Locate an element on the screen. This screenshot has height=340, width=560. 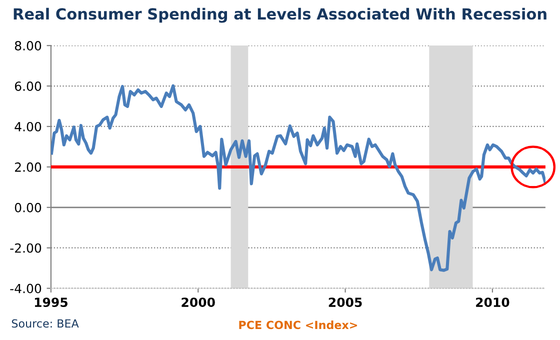
y-tick-label: 6.00 is located at coordinates (28, 86).